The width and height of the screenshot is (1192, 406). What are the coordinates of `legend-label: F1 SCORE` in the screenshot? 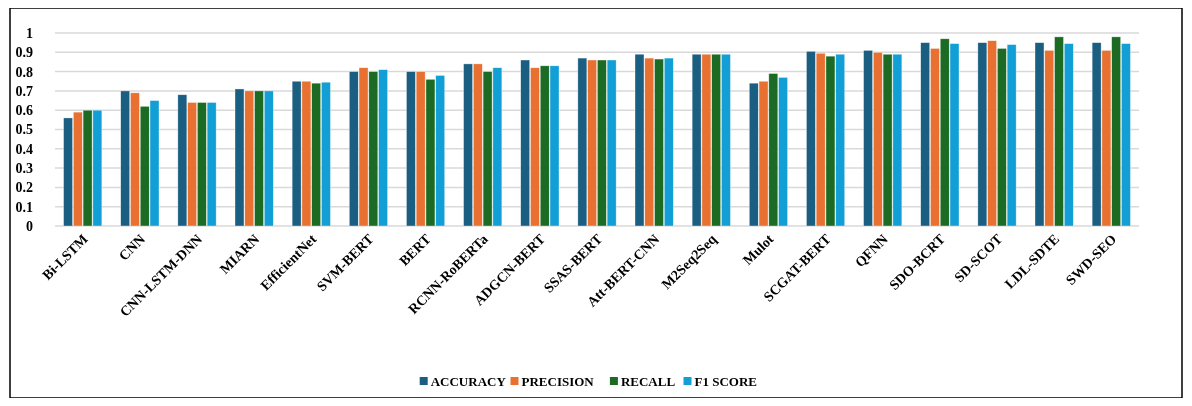 It's located at (725, 381).